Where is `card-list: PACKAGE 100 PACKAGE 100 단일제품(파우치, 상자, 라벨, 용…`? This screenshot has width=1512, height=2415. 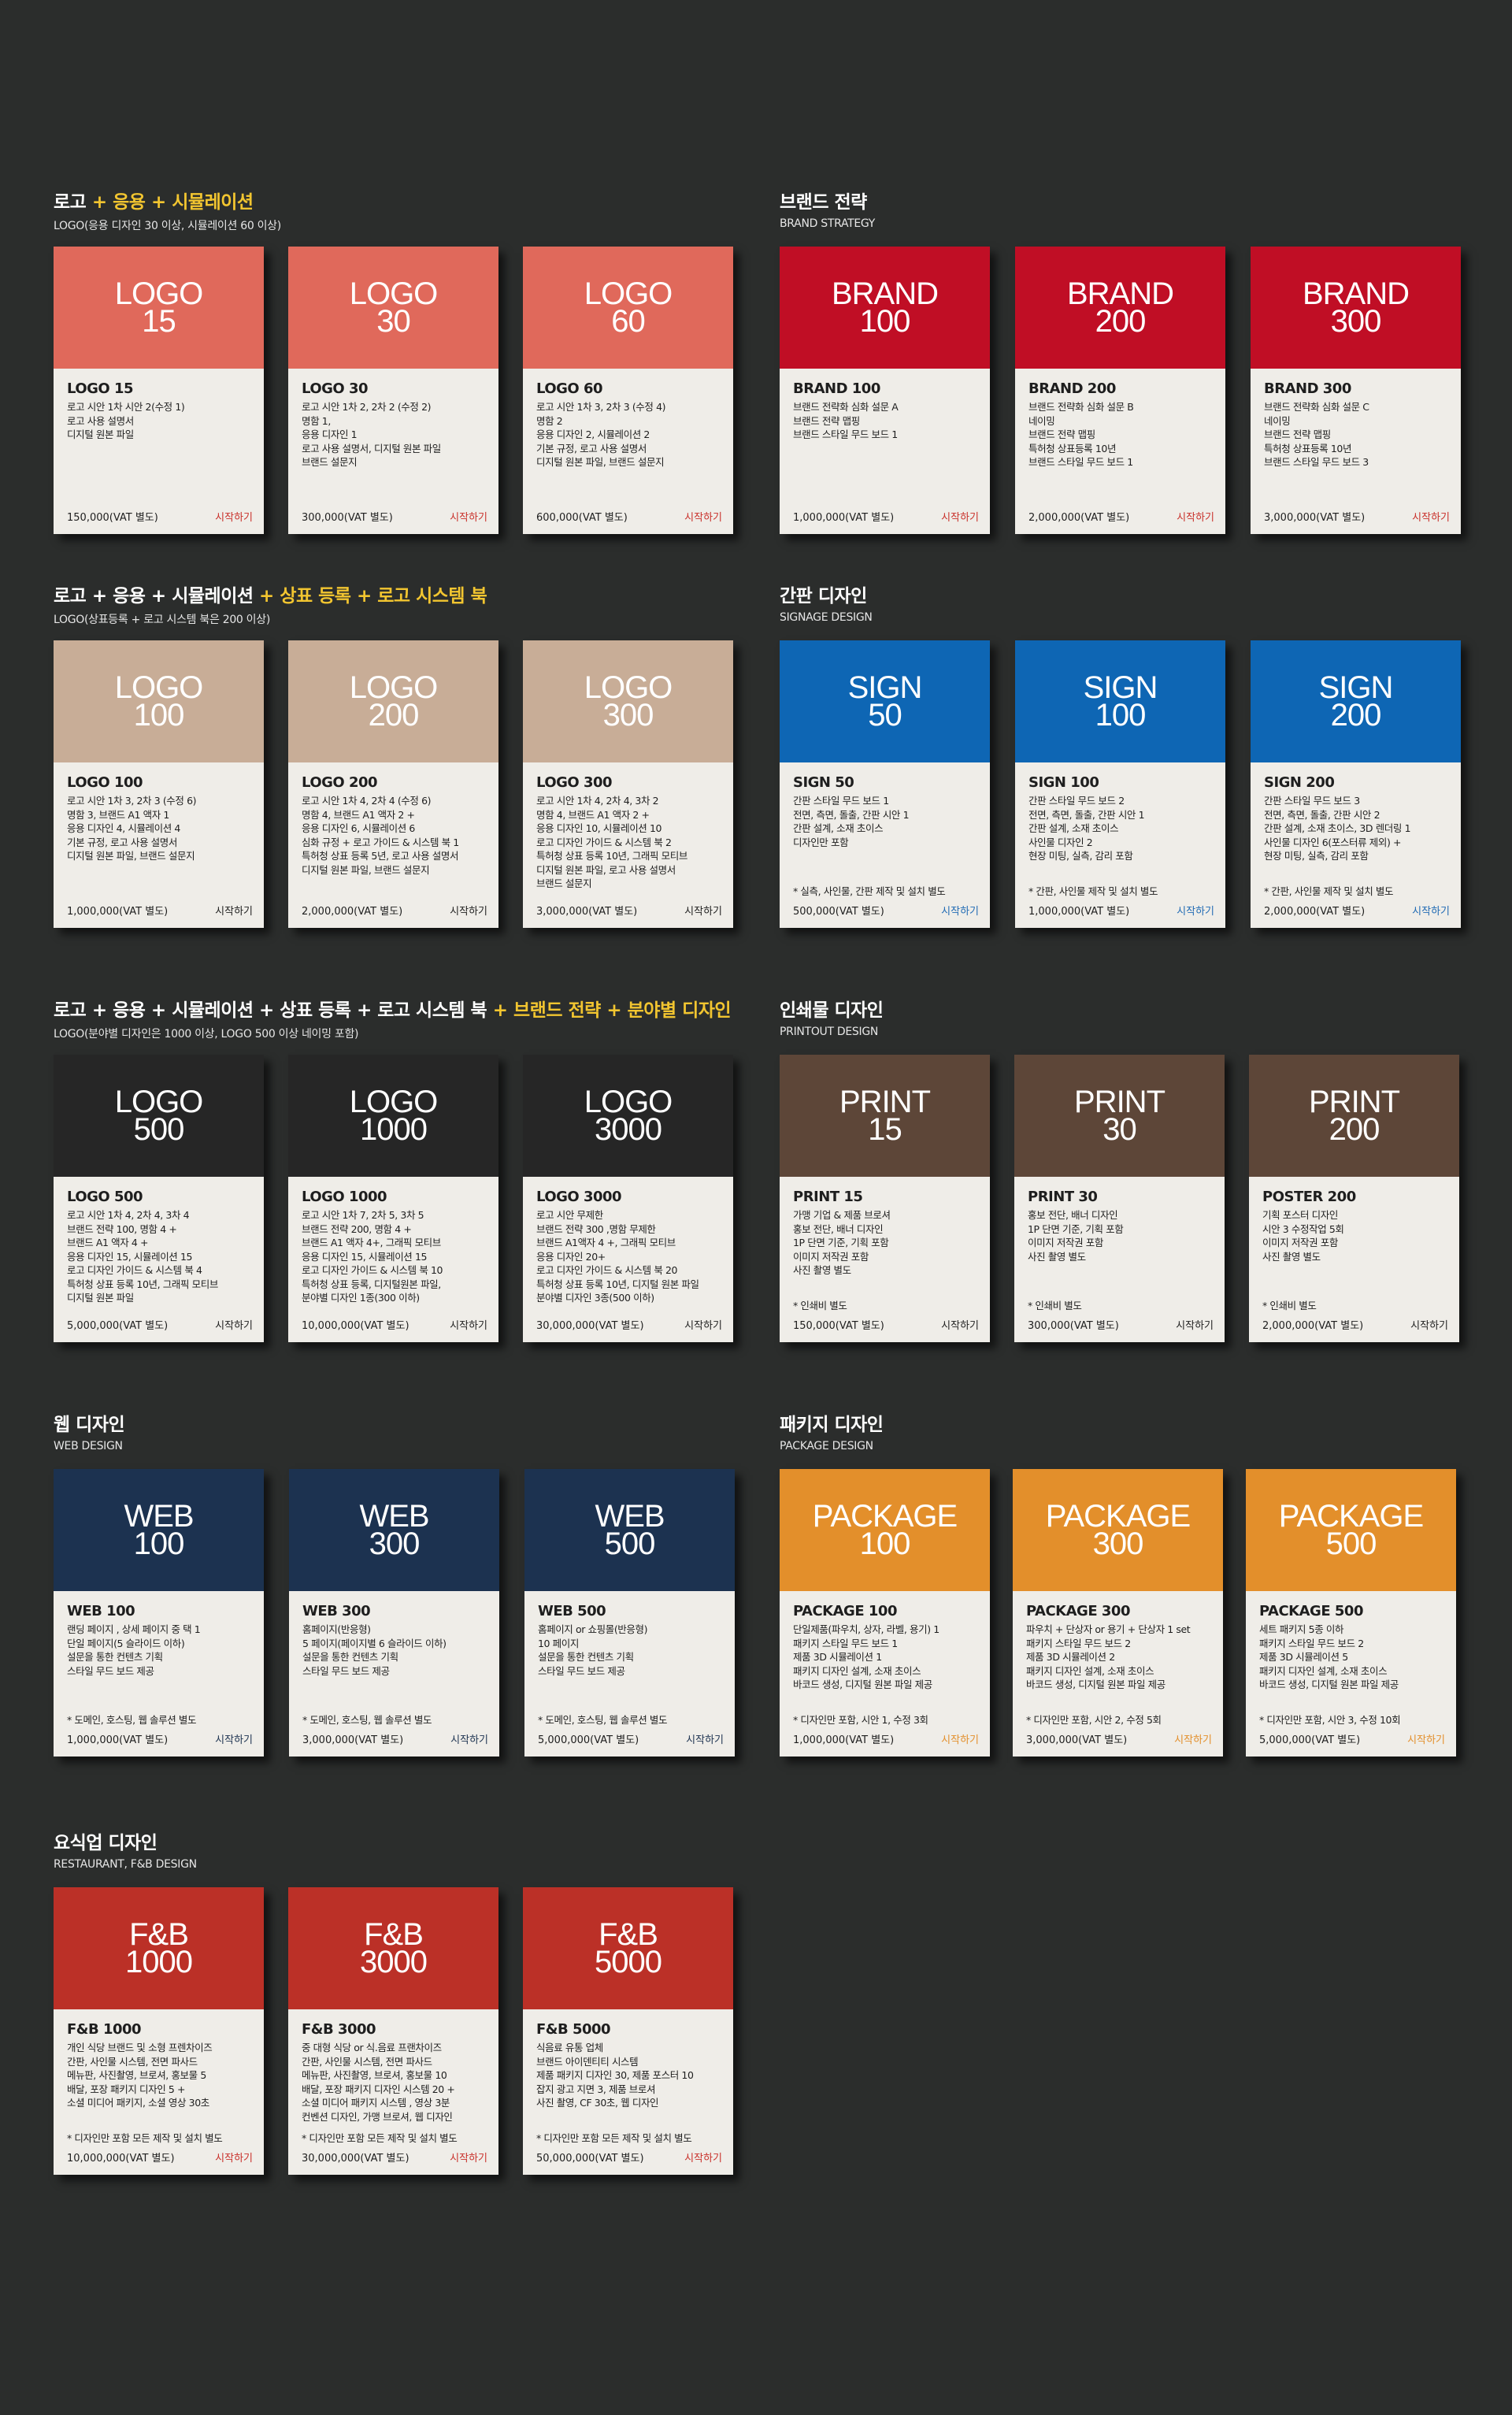 card-list: PACKAGE 100 PACKAGE 100 단일제품(파우치, 상자, 라벨, 용… is located at coordinates (1118, 1613).